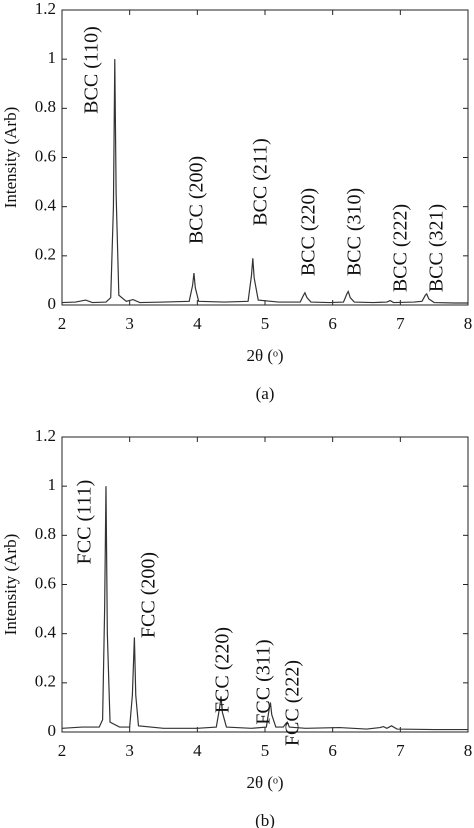 Image resolution: width=474 pixels, height=828 pixels. What do you see at coordinates (293, 703) in the screenshot?
I see `peak-label: FCC (222)` at bounding box center [293, 703].